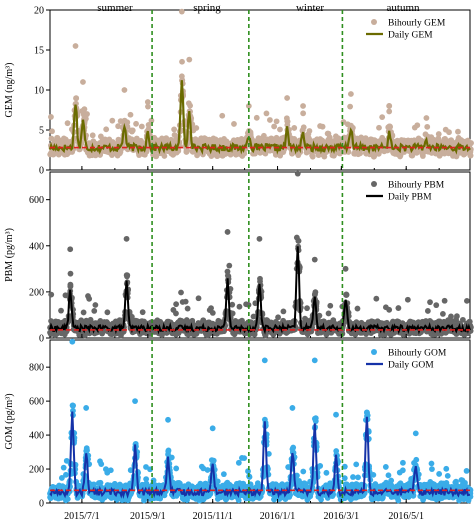  Describe the element at coordinates (9, 421) in the screenshot. I see `y-axis-label: GOM (pg/m³)` at that location.